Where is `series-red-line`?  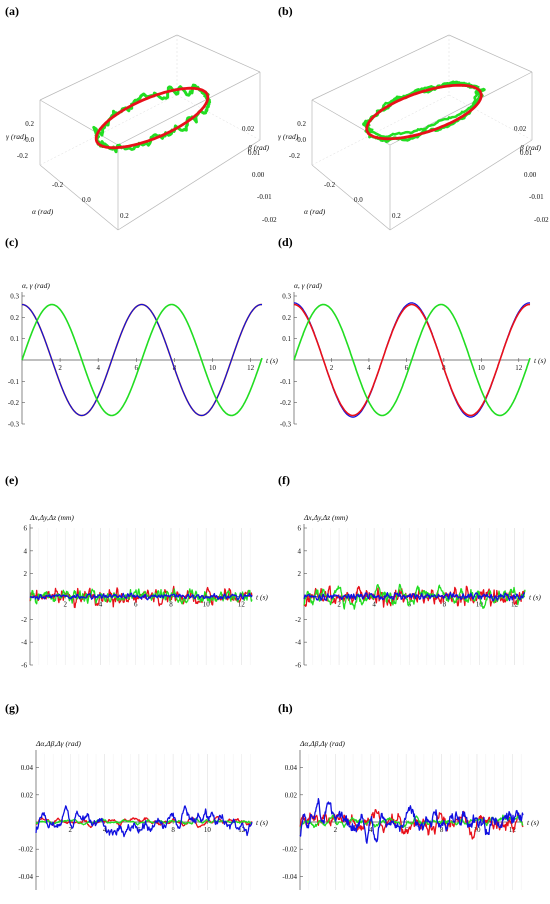
series-red-line is located at coordinates (144, 822).